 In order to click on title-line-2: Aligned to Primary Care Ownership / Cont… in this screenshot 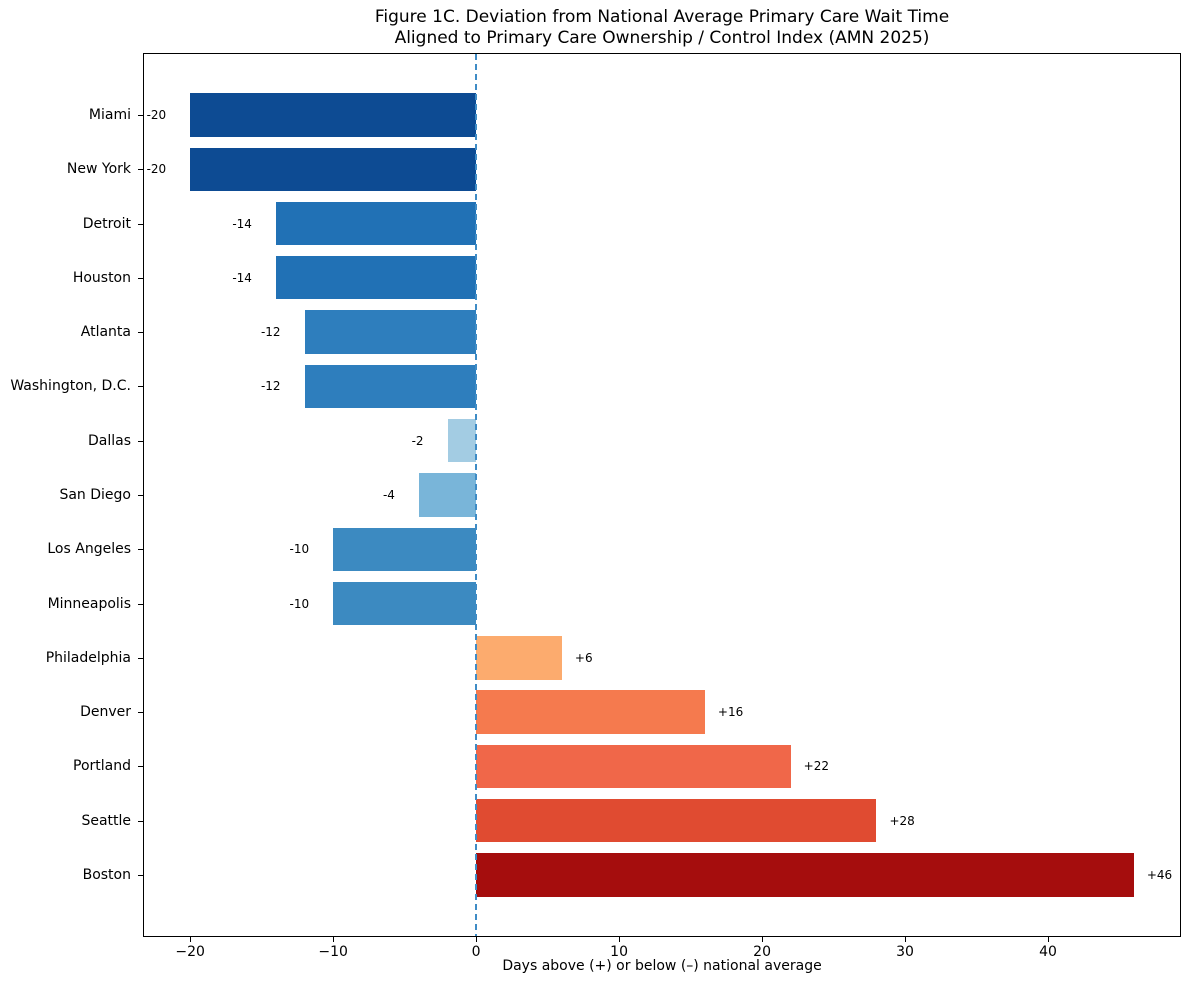, I will do `click(662, 38)`.